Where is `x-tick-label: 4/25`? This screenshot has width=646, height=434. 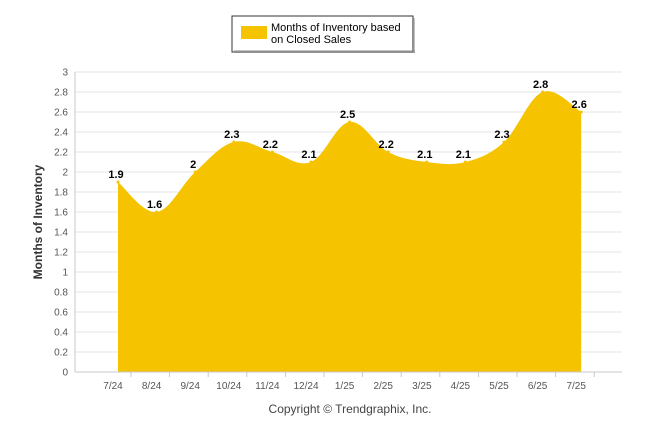
x-tick-label: 4/25 is located at coordinates (461, 386).